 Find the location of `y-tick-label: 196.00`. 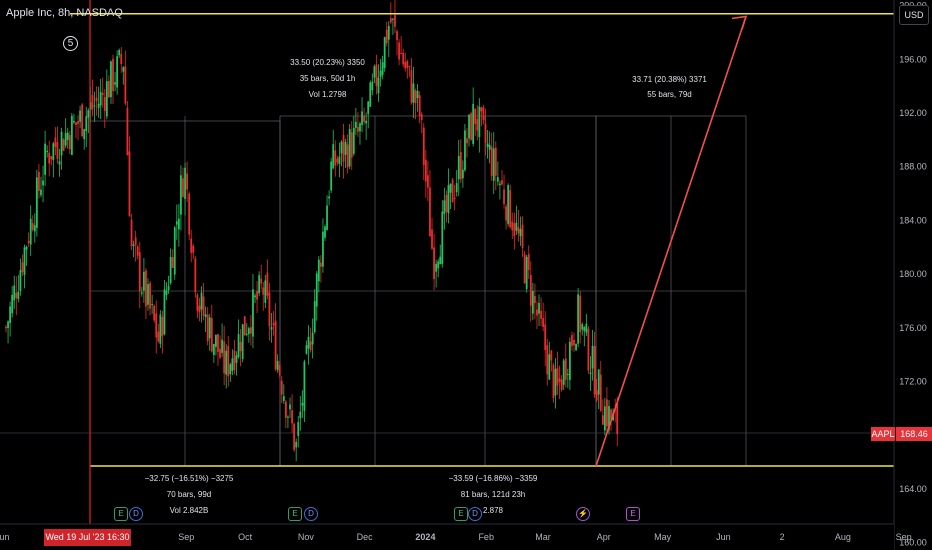

y-tick-label: 196.00 is located at coordinates (913, 59).